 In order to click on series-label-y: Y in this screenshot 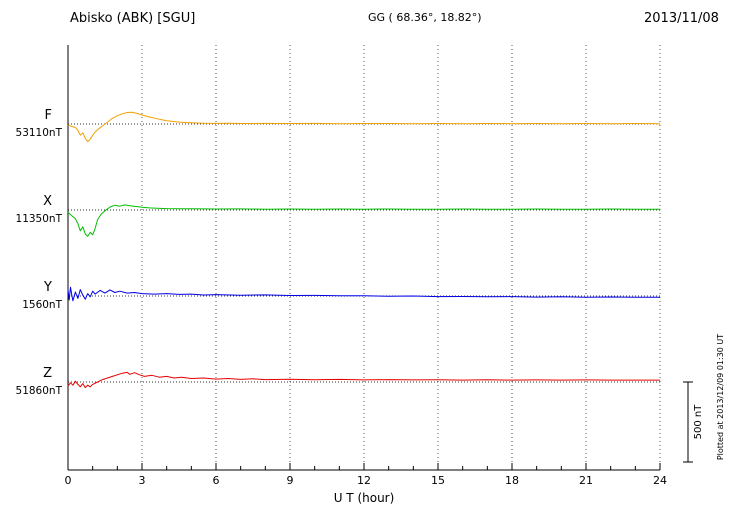, I will do `click(47, 287)`.